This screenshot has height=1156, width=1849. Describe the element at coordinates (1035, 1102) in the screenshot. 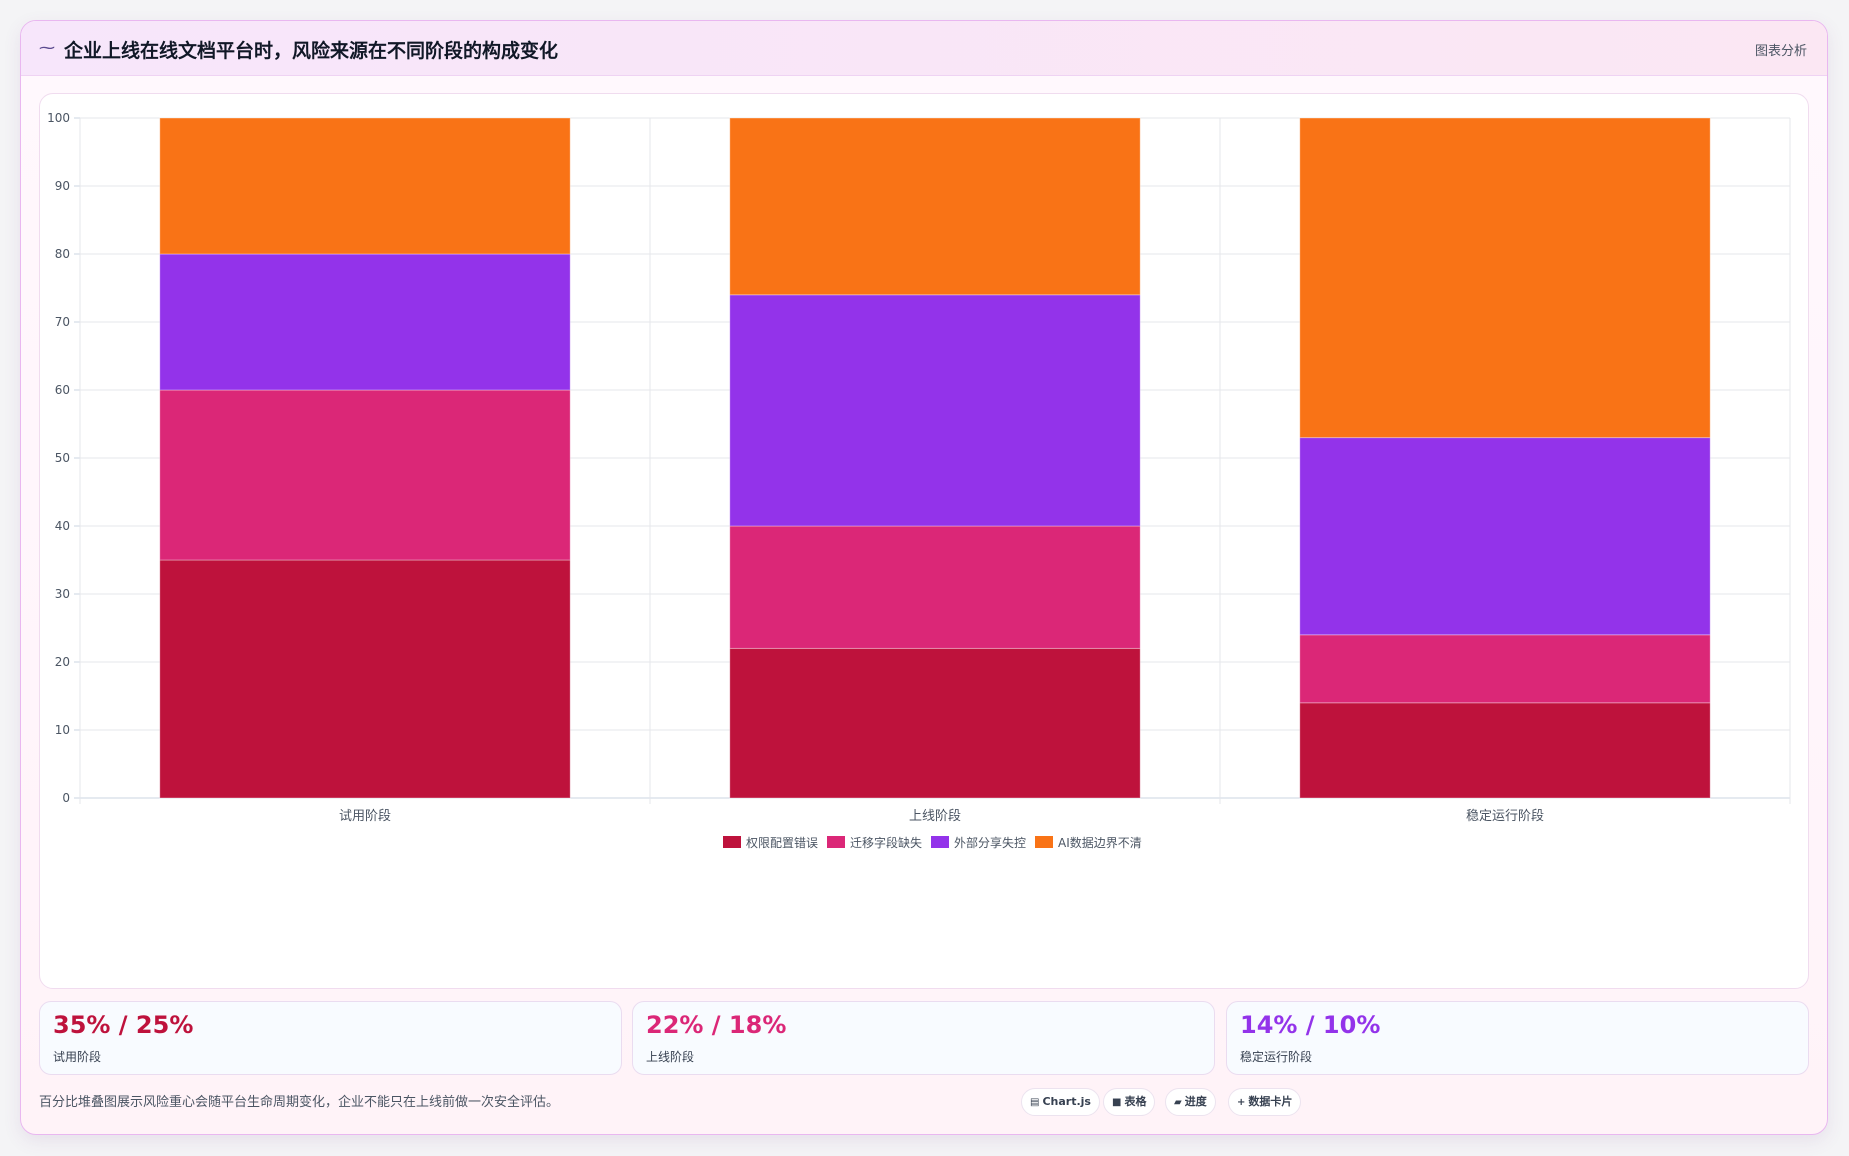

I see `chart-icon: ▤` at that location.